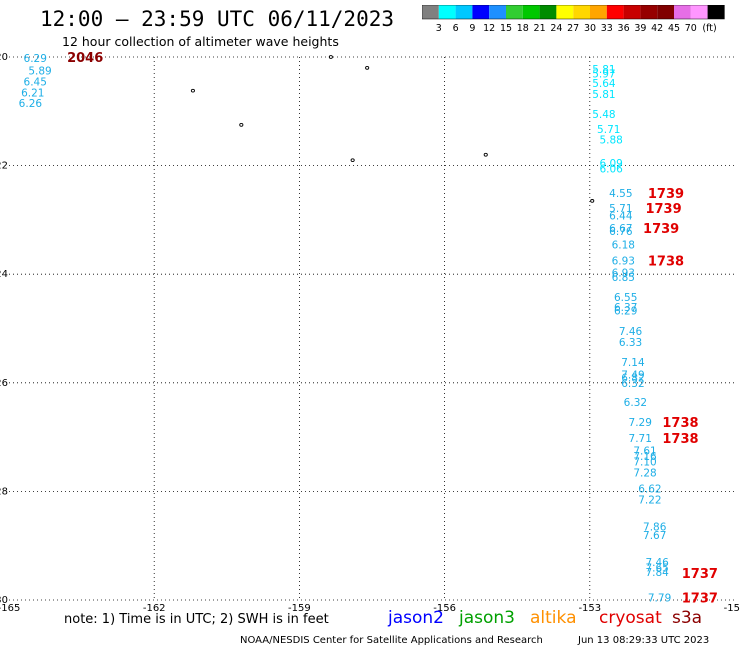 The image size is (740, 650). What do you see at coordinates (416, 618) in the screenshot?
I see `satellite-legend-jason2: jason2` at bounding box center [416, 618].